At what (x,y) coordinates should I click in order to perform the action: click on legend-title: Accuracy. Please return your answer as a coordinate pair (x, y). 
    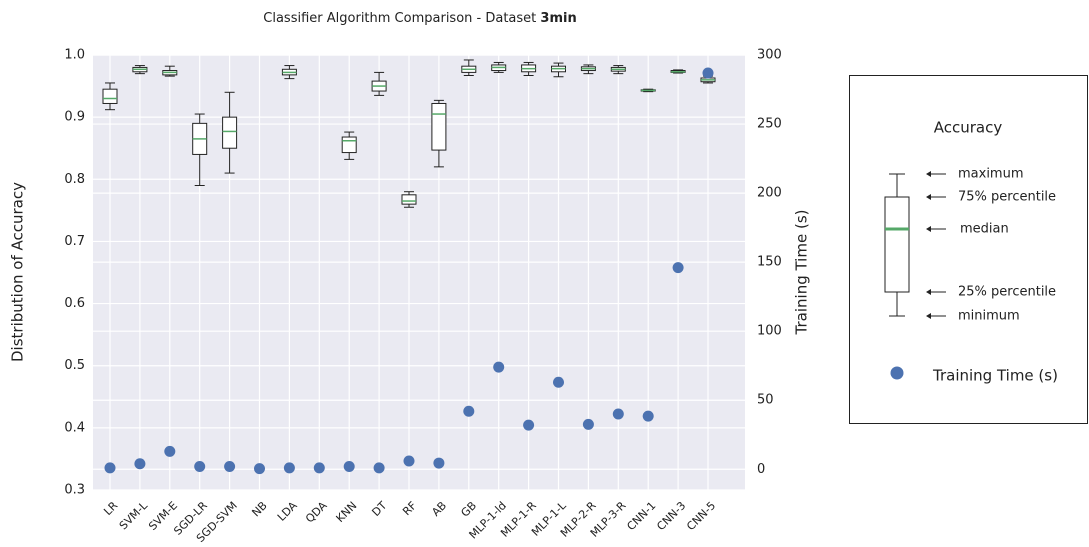
    Looking at the image, I should click on (968, 128).